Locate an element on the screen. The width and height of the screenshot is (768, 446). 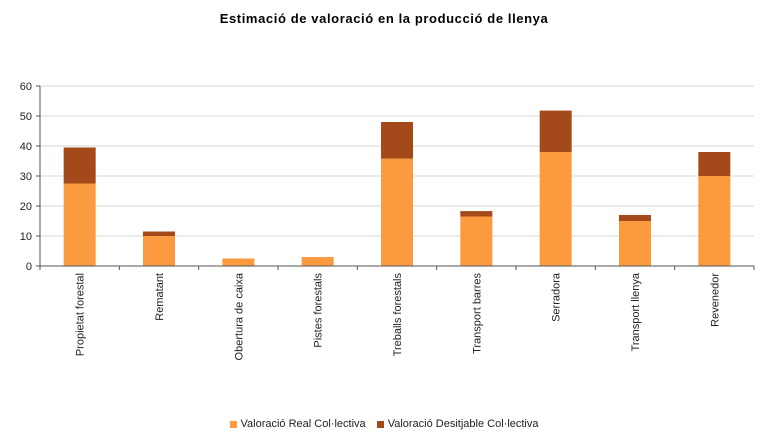
y-tick-label-50: 50 is located at coordinates (26, 117).